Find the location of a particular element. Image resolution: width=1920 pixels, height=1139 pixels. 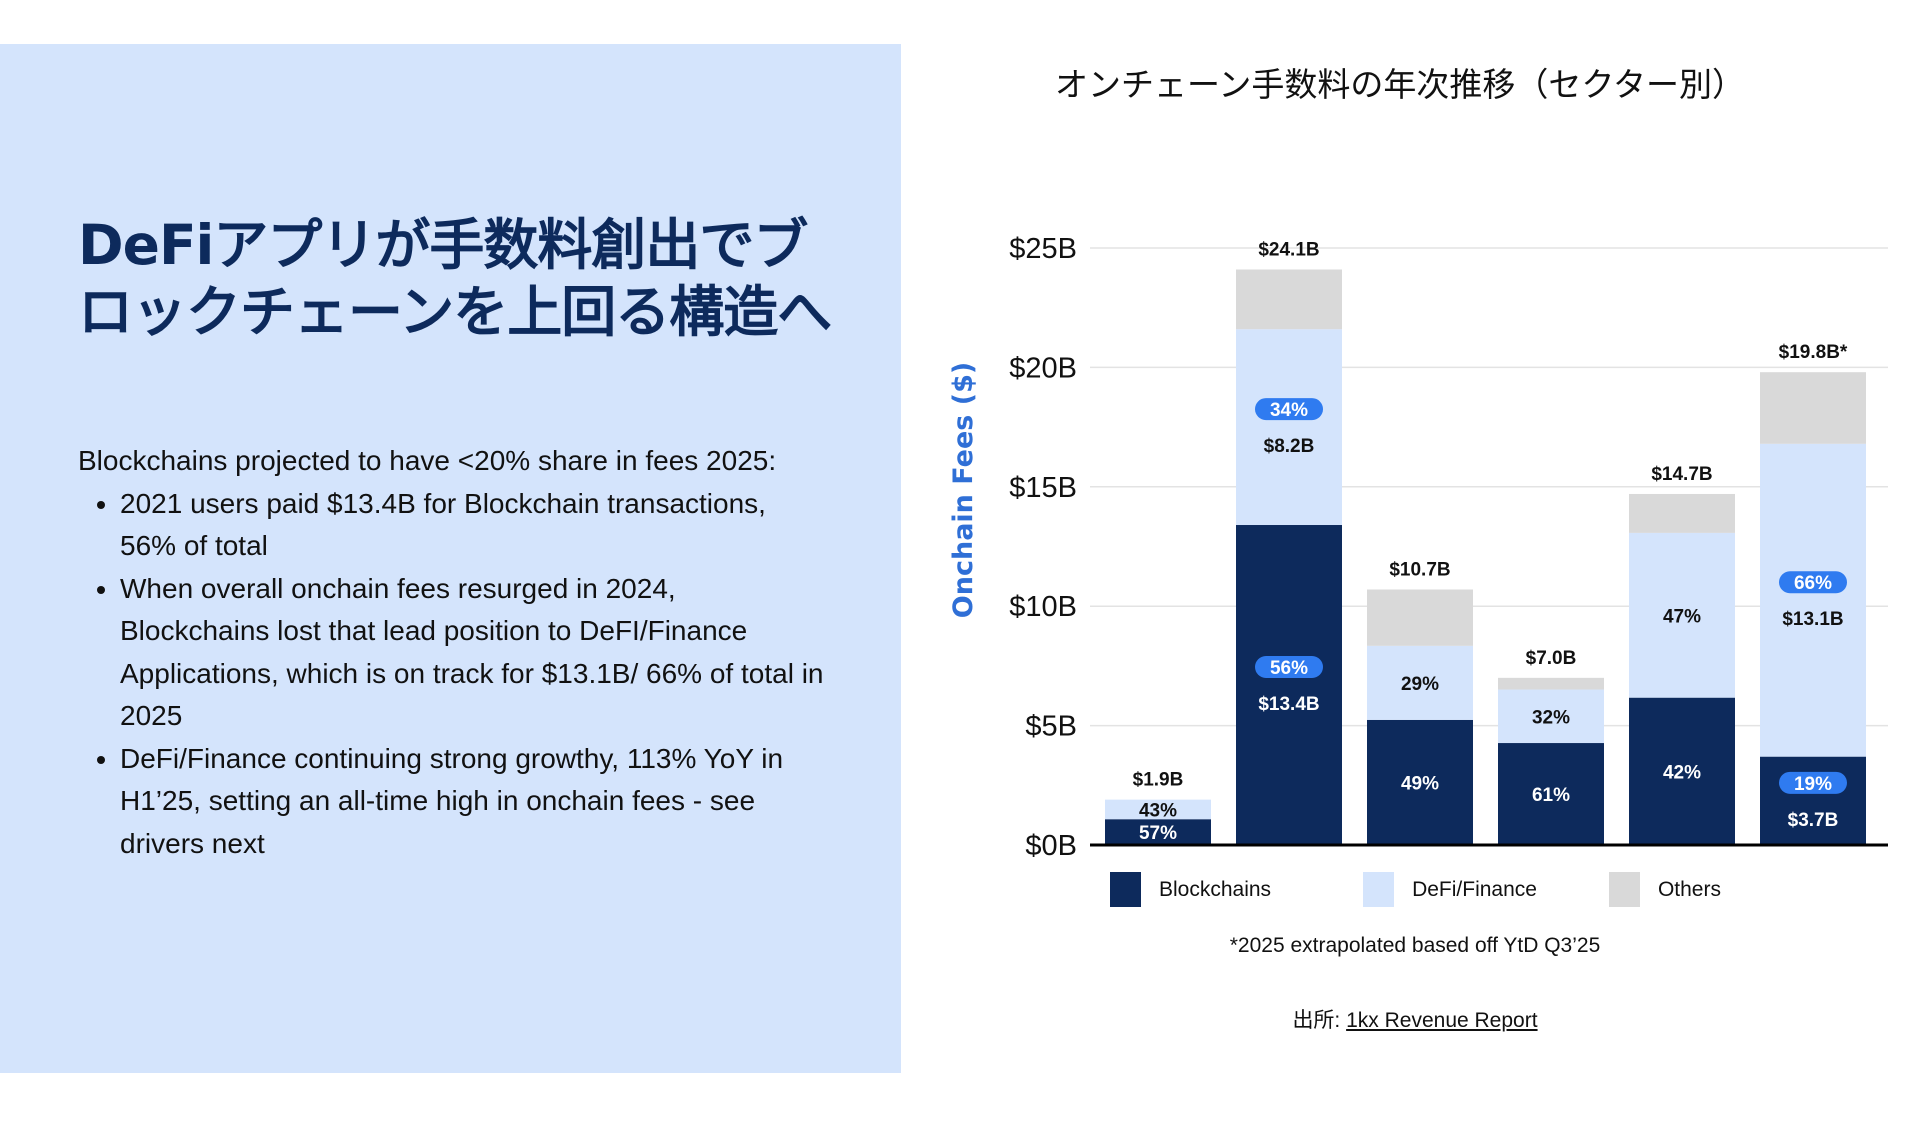

bar-total-label: $7.0B is located at coordinates (1551, 658).